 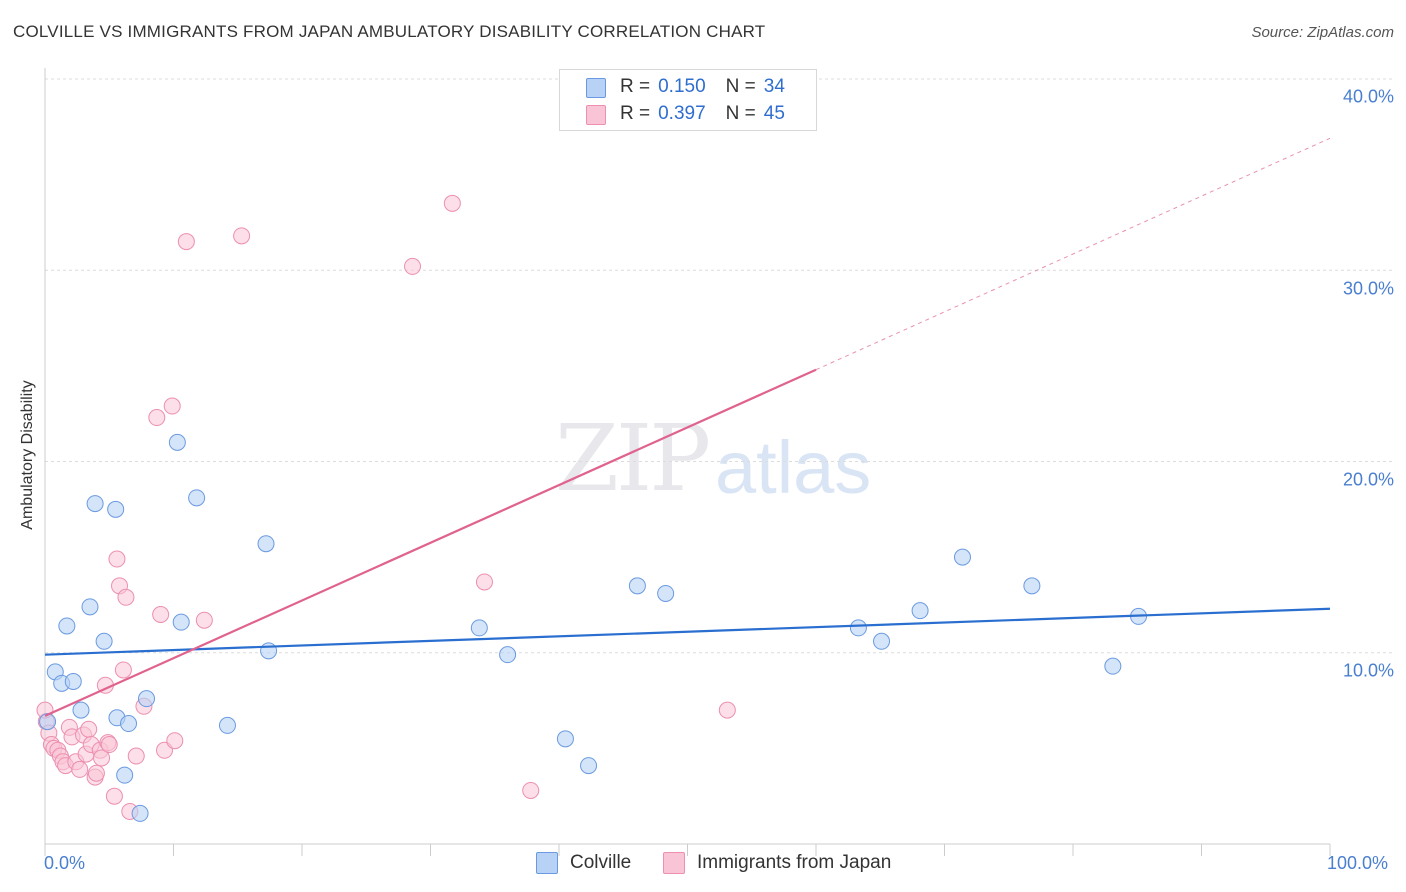 What do you see at coordinates (674, 863) in the screenshot?
I see `bottom-legend-swatch-japan` at bounding box center [674, 863].